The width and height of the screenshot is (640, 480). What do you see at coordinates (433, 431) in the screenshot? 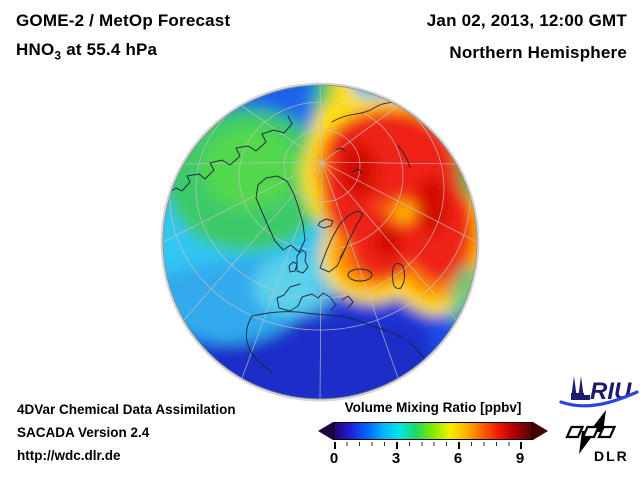
I see `colorbar-gradient` at bounding box center [433, 431].